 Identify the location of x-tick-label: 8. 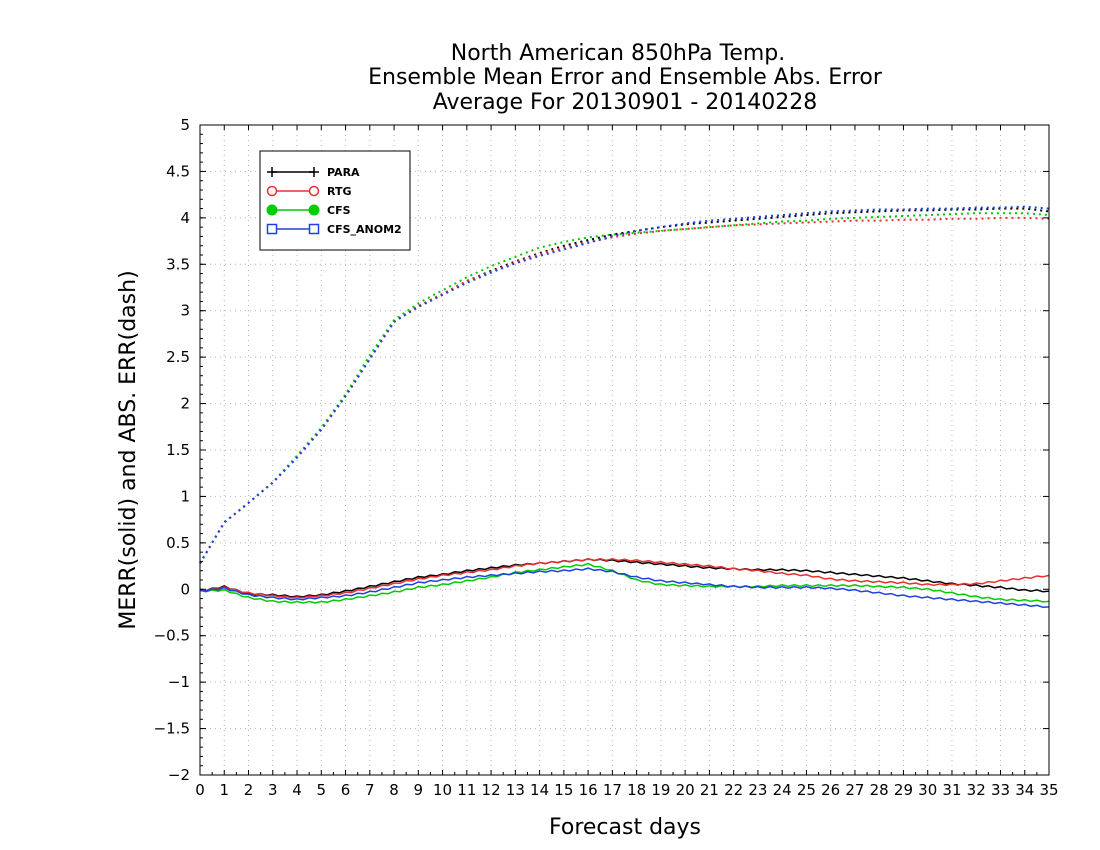
(394, 790).